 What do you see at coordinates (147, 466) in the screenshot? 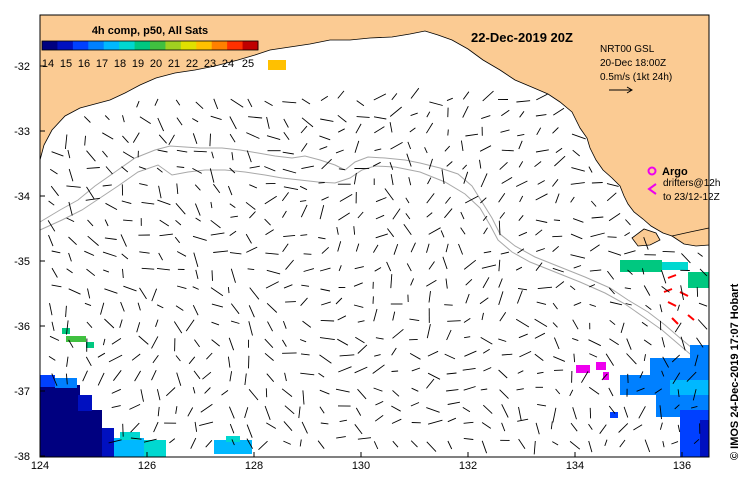
I see `x-tick-label: 126` at bounding box center [147, 466].